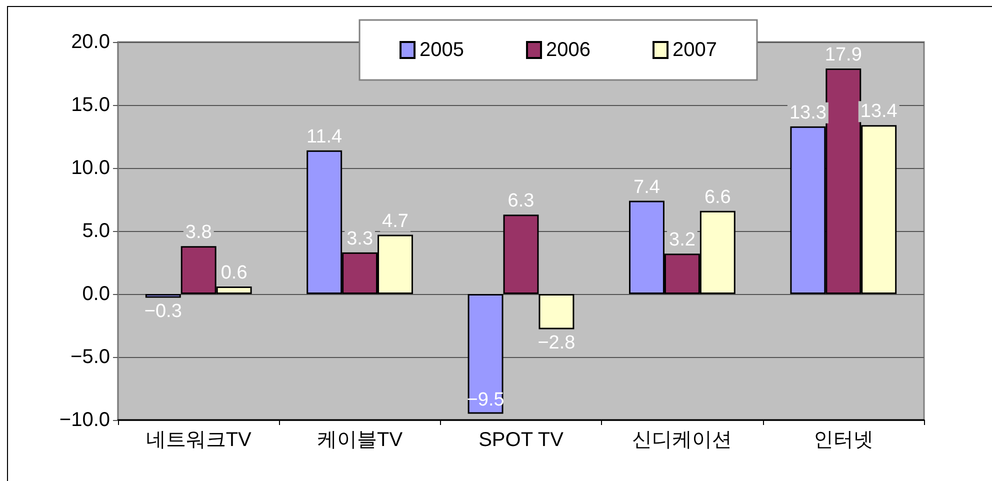 The image size is (992, 481). I want to click on x-tick-label: 케이블TV, so click(360, 440).